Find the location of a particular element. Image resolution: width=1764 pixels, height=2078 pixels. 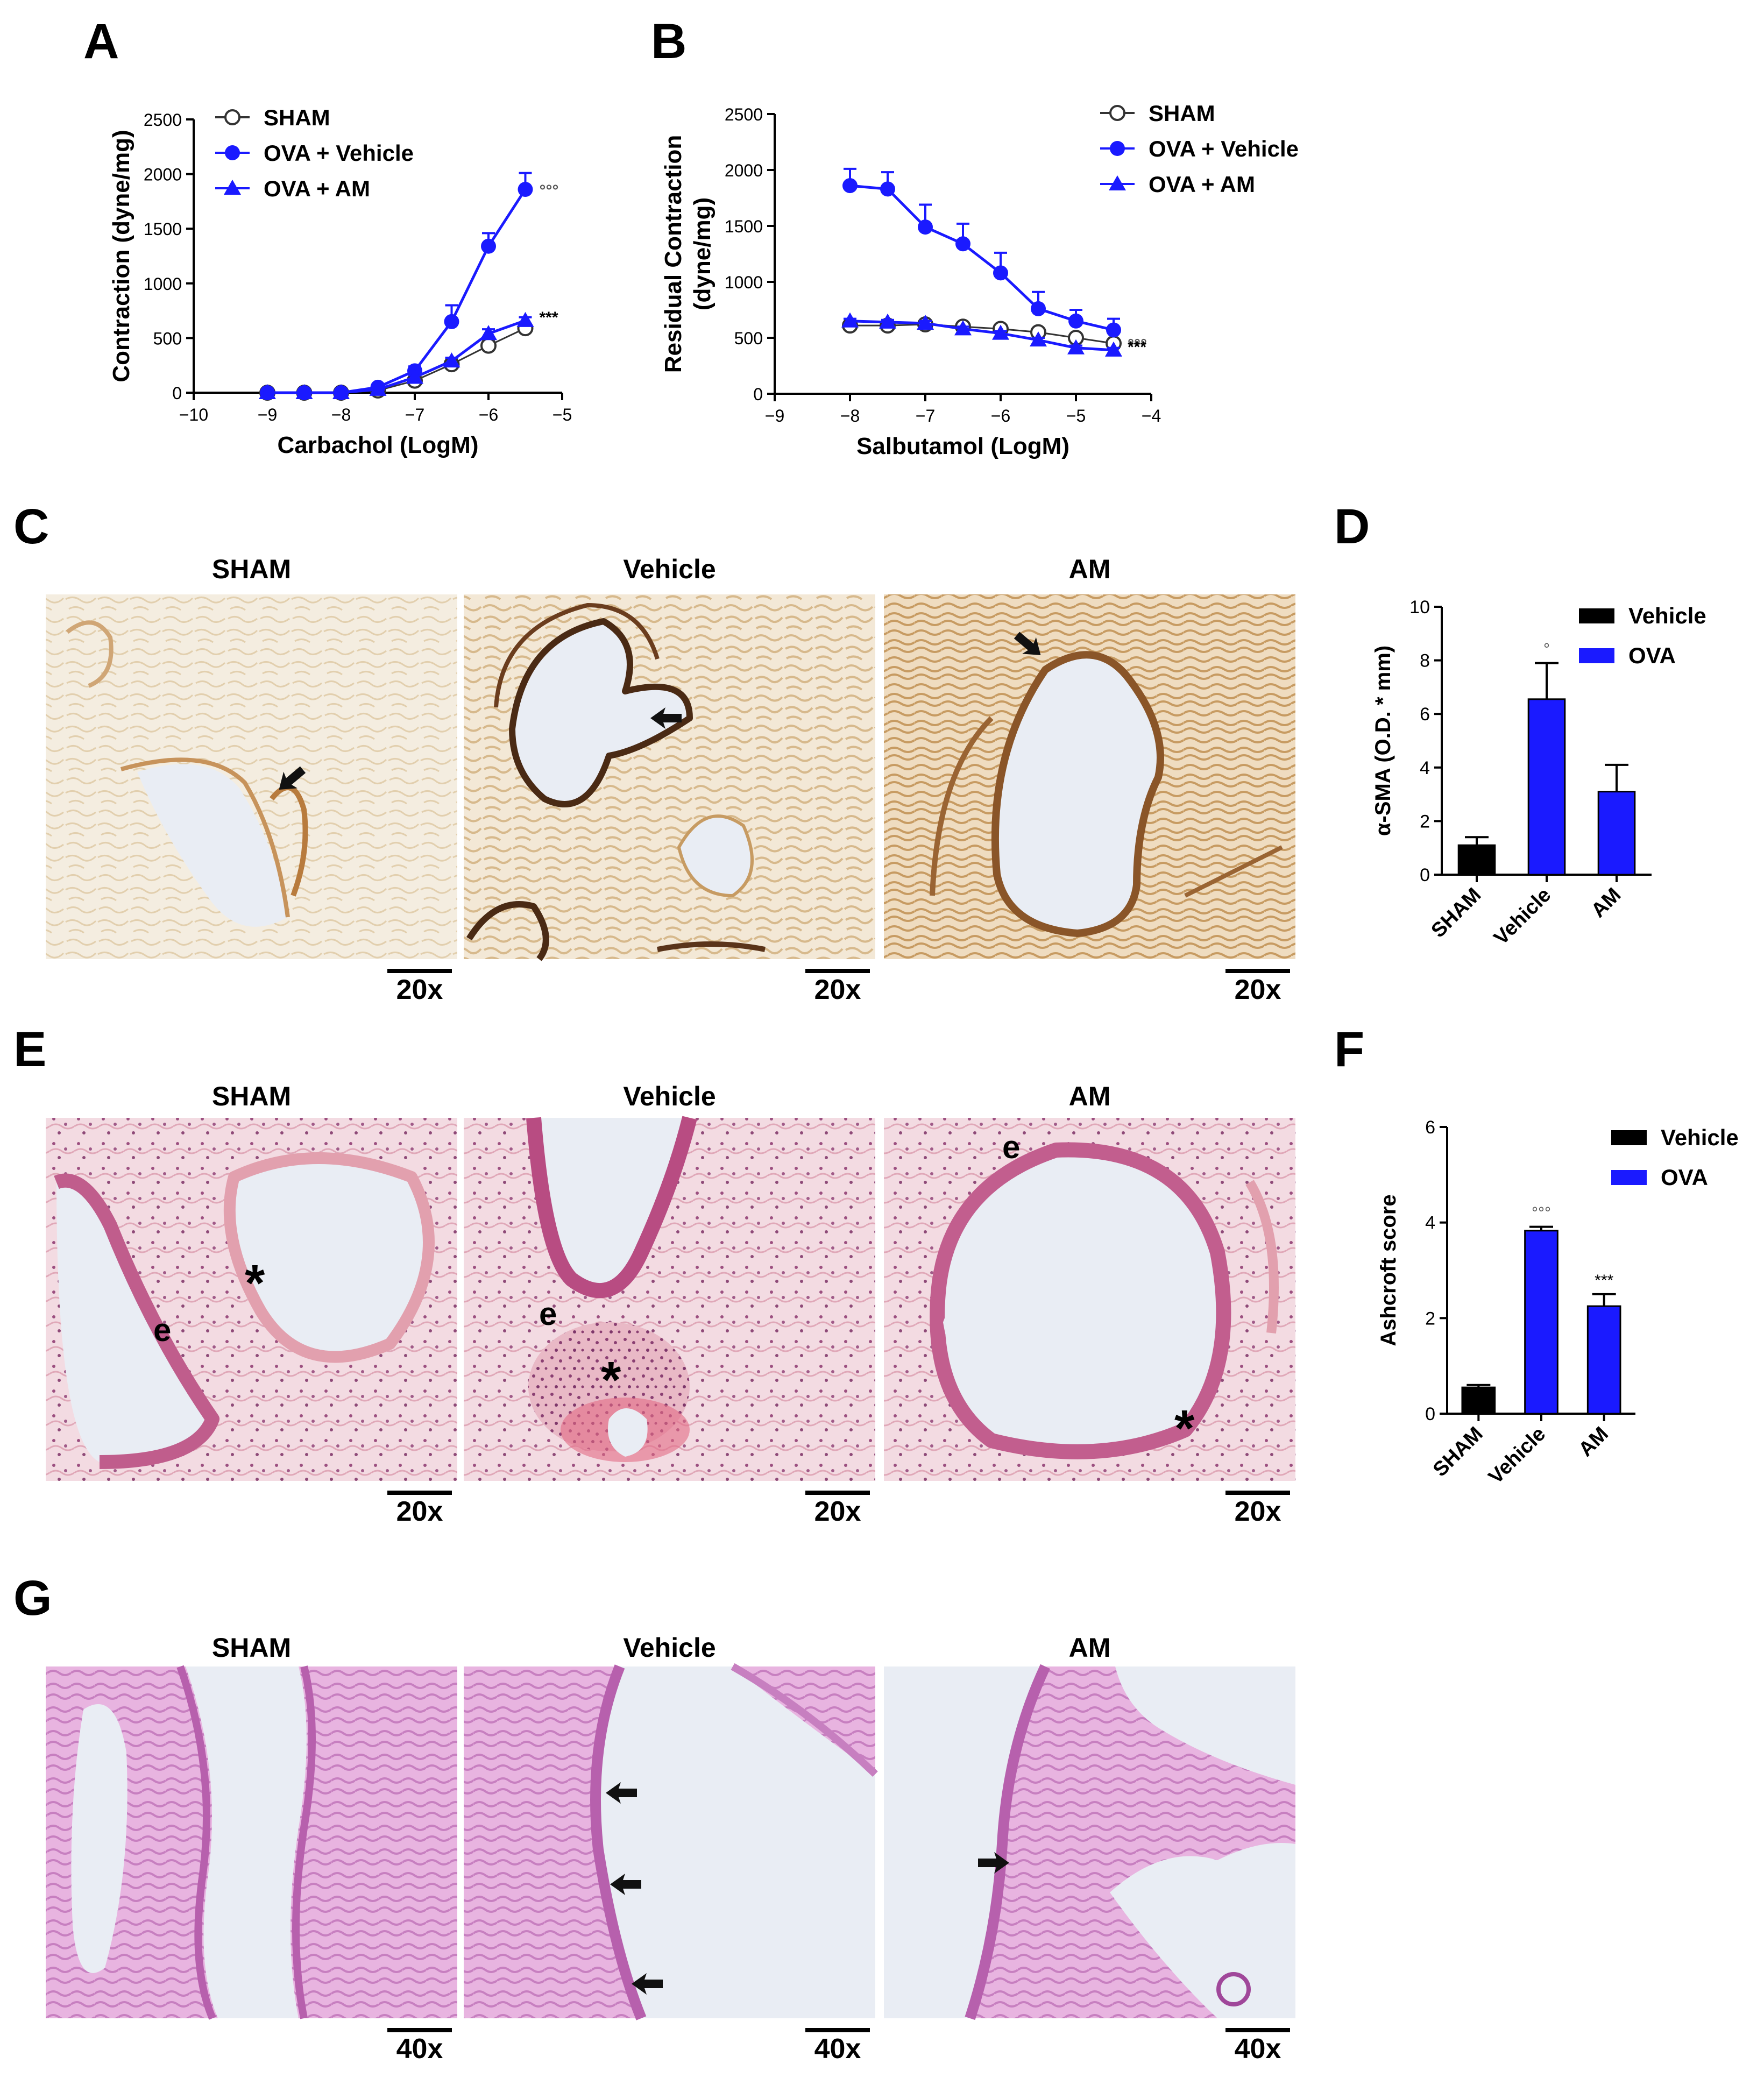

chart-d-ylabel: α-SMA (O.D. * mm) is located at coordinates (1383, 741).